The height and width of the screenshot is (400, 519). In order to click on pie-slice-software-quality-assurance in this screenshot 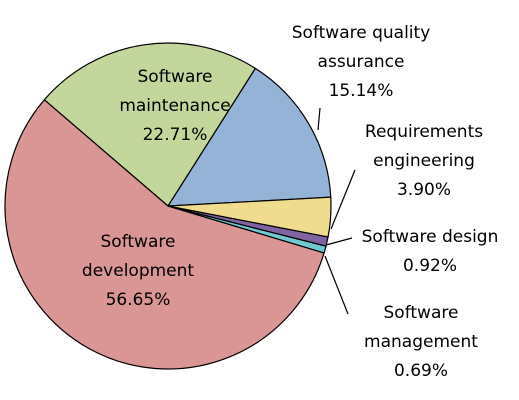, I will do `click(249, 137)`.